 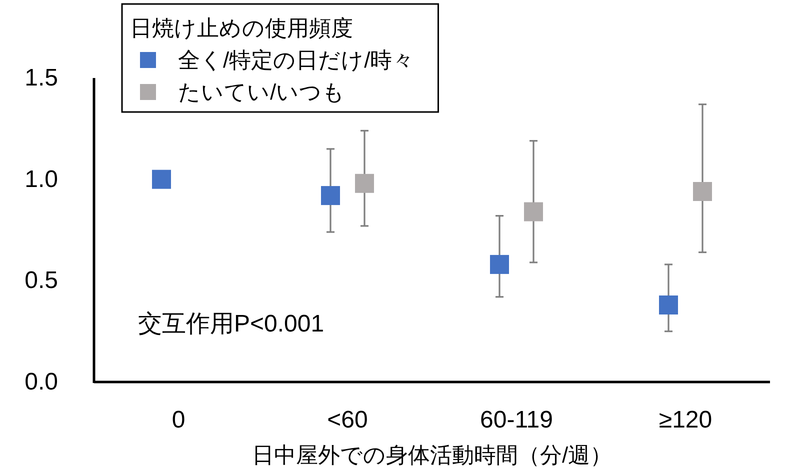 I want to click on annotation: 交互作用P<0.001, so click(x=231, y=324).